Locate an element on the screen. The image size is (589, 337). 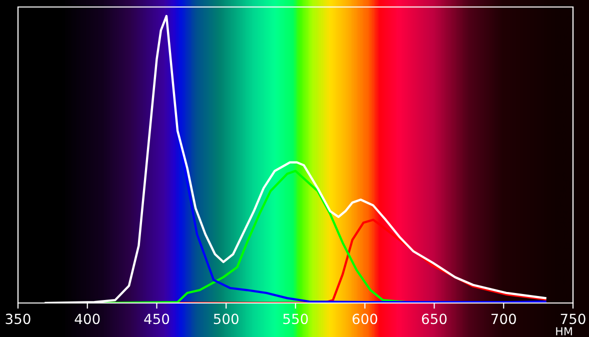
x-tick-label: 750 is located at coordinates (573, 319).